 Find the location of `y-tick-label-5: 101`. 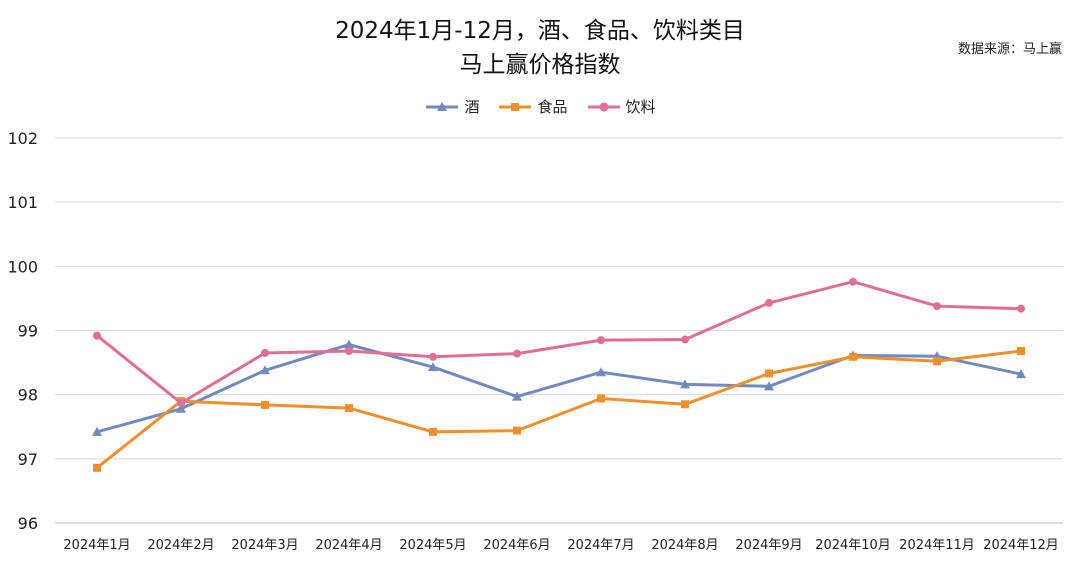

y-tick-label-5: 101 is located at coordinates (22, 202).